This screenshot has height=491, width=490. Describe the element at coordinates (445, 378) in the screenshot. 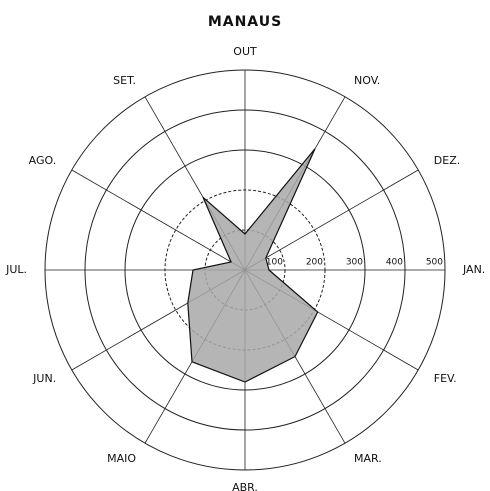

I see `category-label: FEV.` at that location.